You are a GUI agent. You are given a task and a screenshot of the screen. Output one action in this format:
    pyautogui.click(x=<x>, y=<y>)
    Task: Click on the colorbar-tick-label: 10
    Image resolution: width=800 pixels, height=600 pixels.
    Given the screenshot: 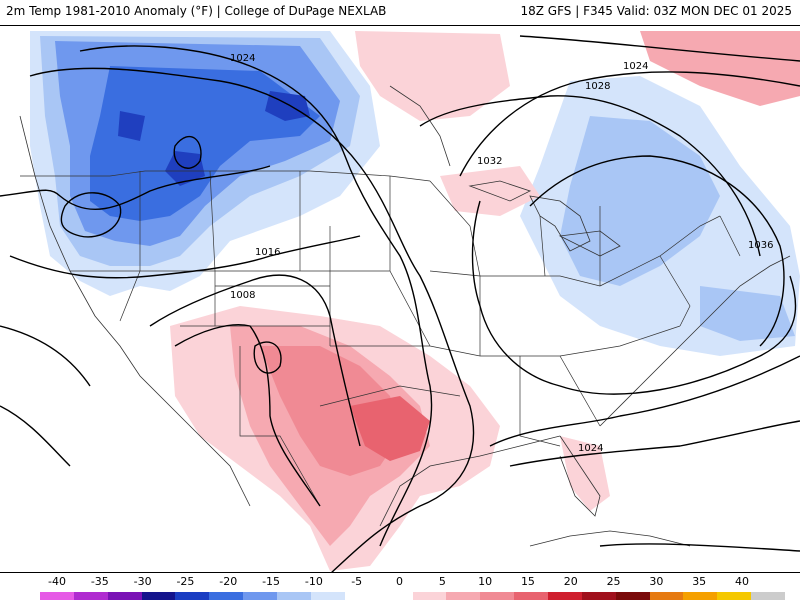 What is the action you would take?
    pyautogui.click(x=485, y=581)
    